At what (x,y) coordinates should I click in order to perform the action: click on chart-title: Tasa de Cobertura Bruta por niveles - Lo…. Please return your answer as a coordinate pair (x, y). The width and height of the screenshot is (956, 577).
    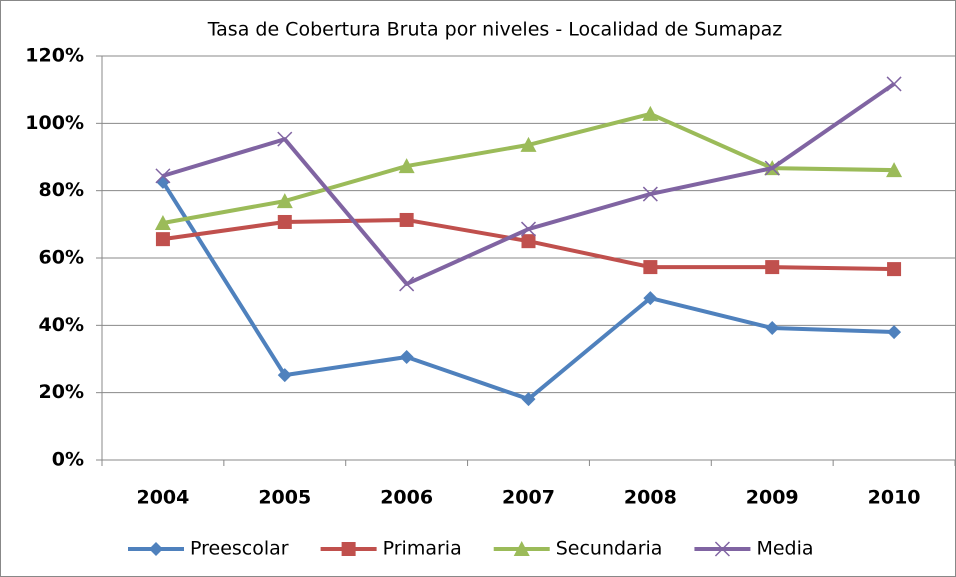
    Looking at the image, I should click on (495, 30).